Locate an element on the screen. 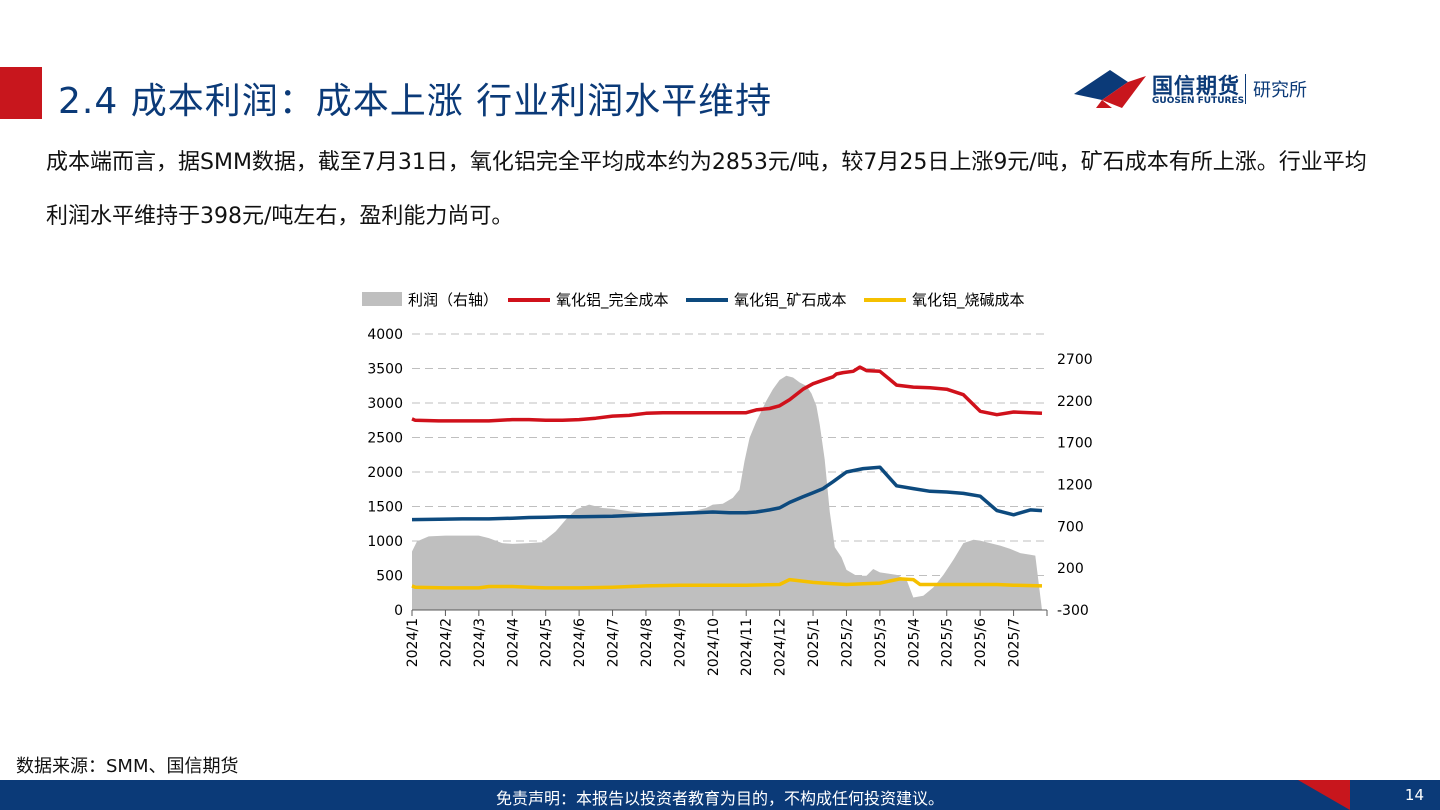 The image size is (1440, 810). x-tick-label: 2024/4 is located at coordinates (513, 642).